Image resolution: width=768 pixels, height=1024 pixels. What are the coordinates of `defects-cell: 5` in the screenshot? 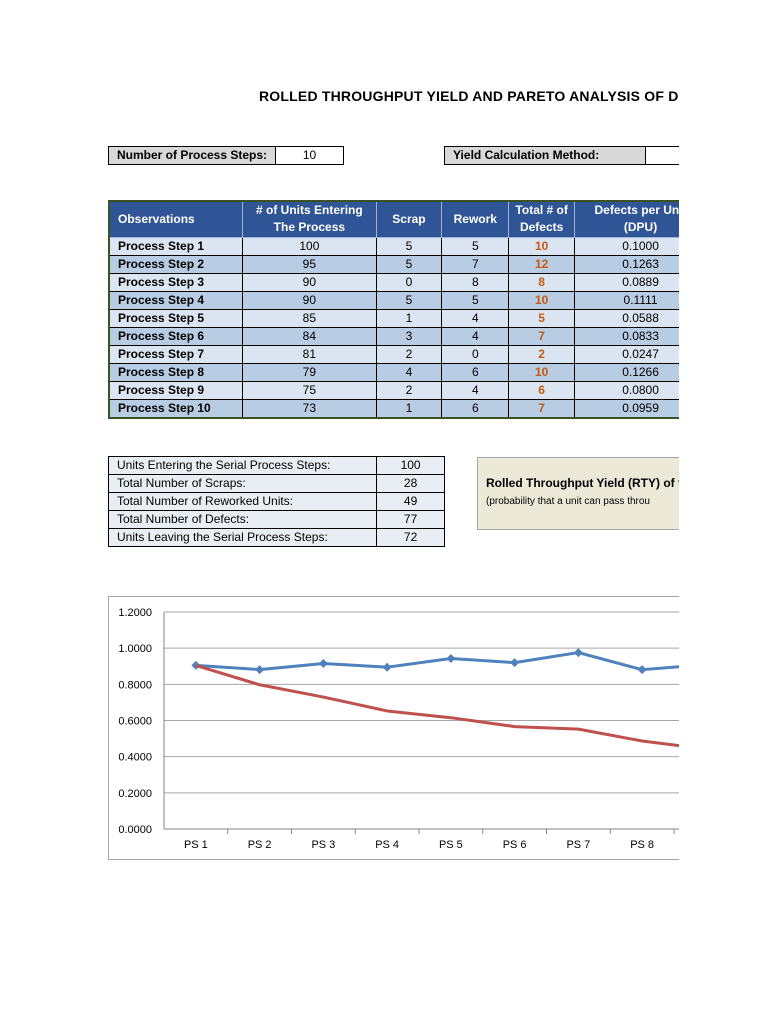 It's located at (542, 318).